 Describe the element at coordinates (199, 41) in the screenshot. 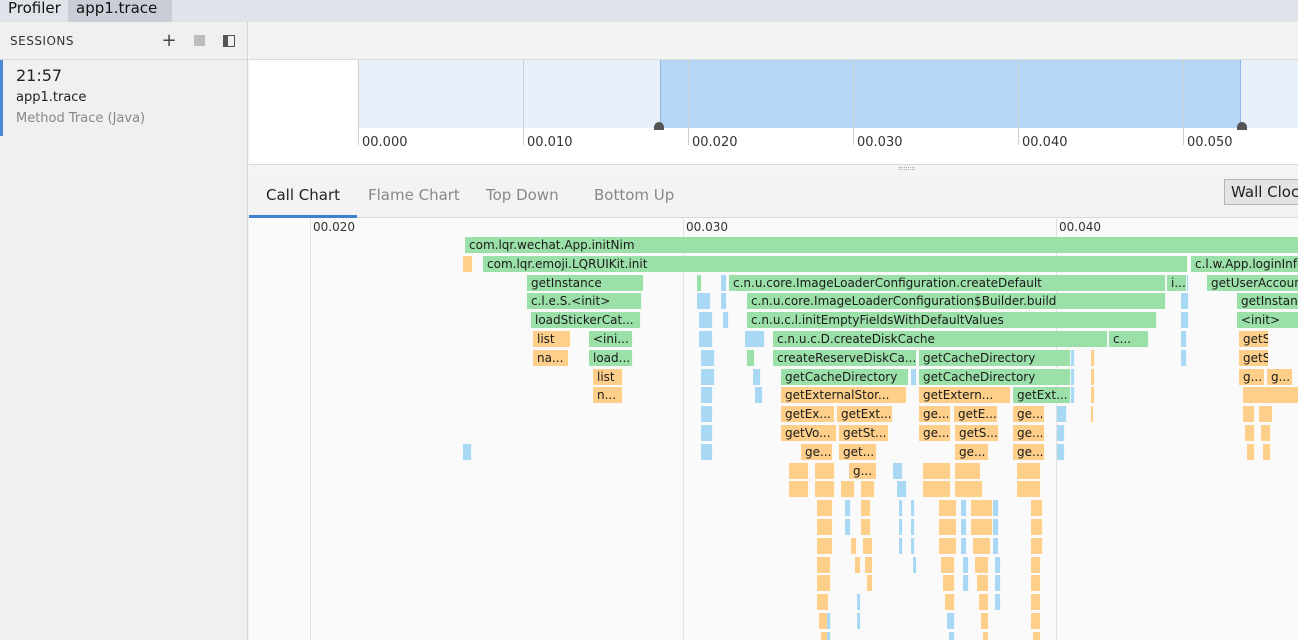

I see `stop-session-icon` at that location.